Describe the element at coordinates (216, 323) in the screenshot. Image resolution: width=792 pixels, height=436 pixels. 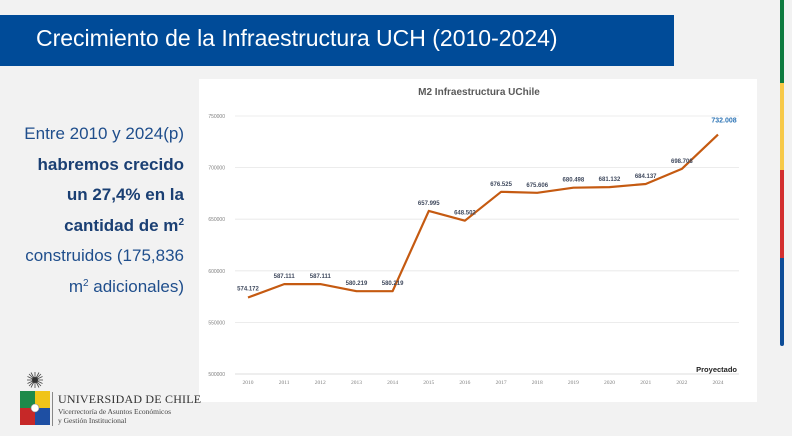
I see `y-tick-label: 550000` at that location.